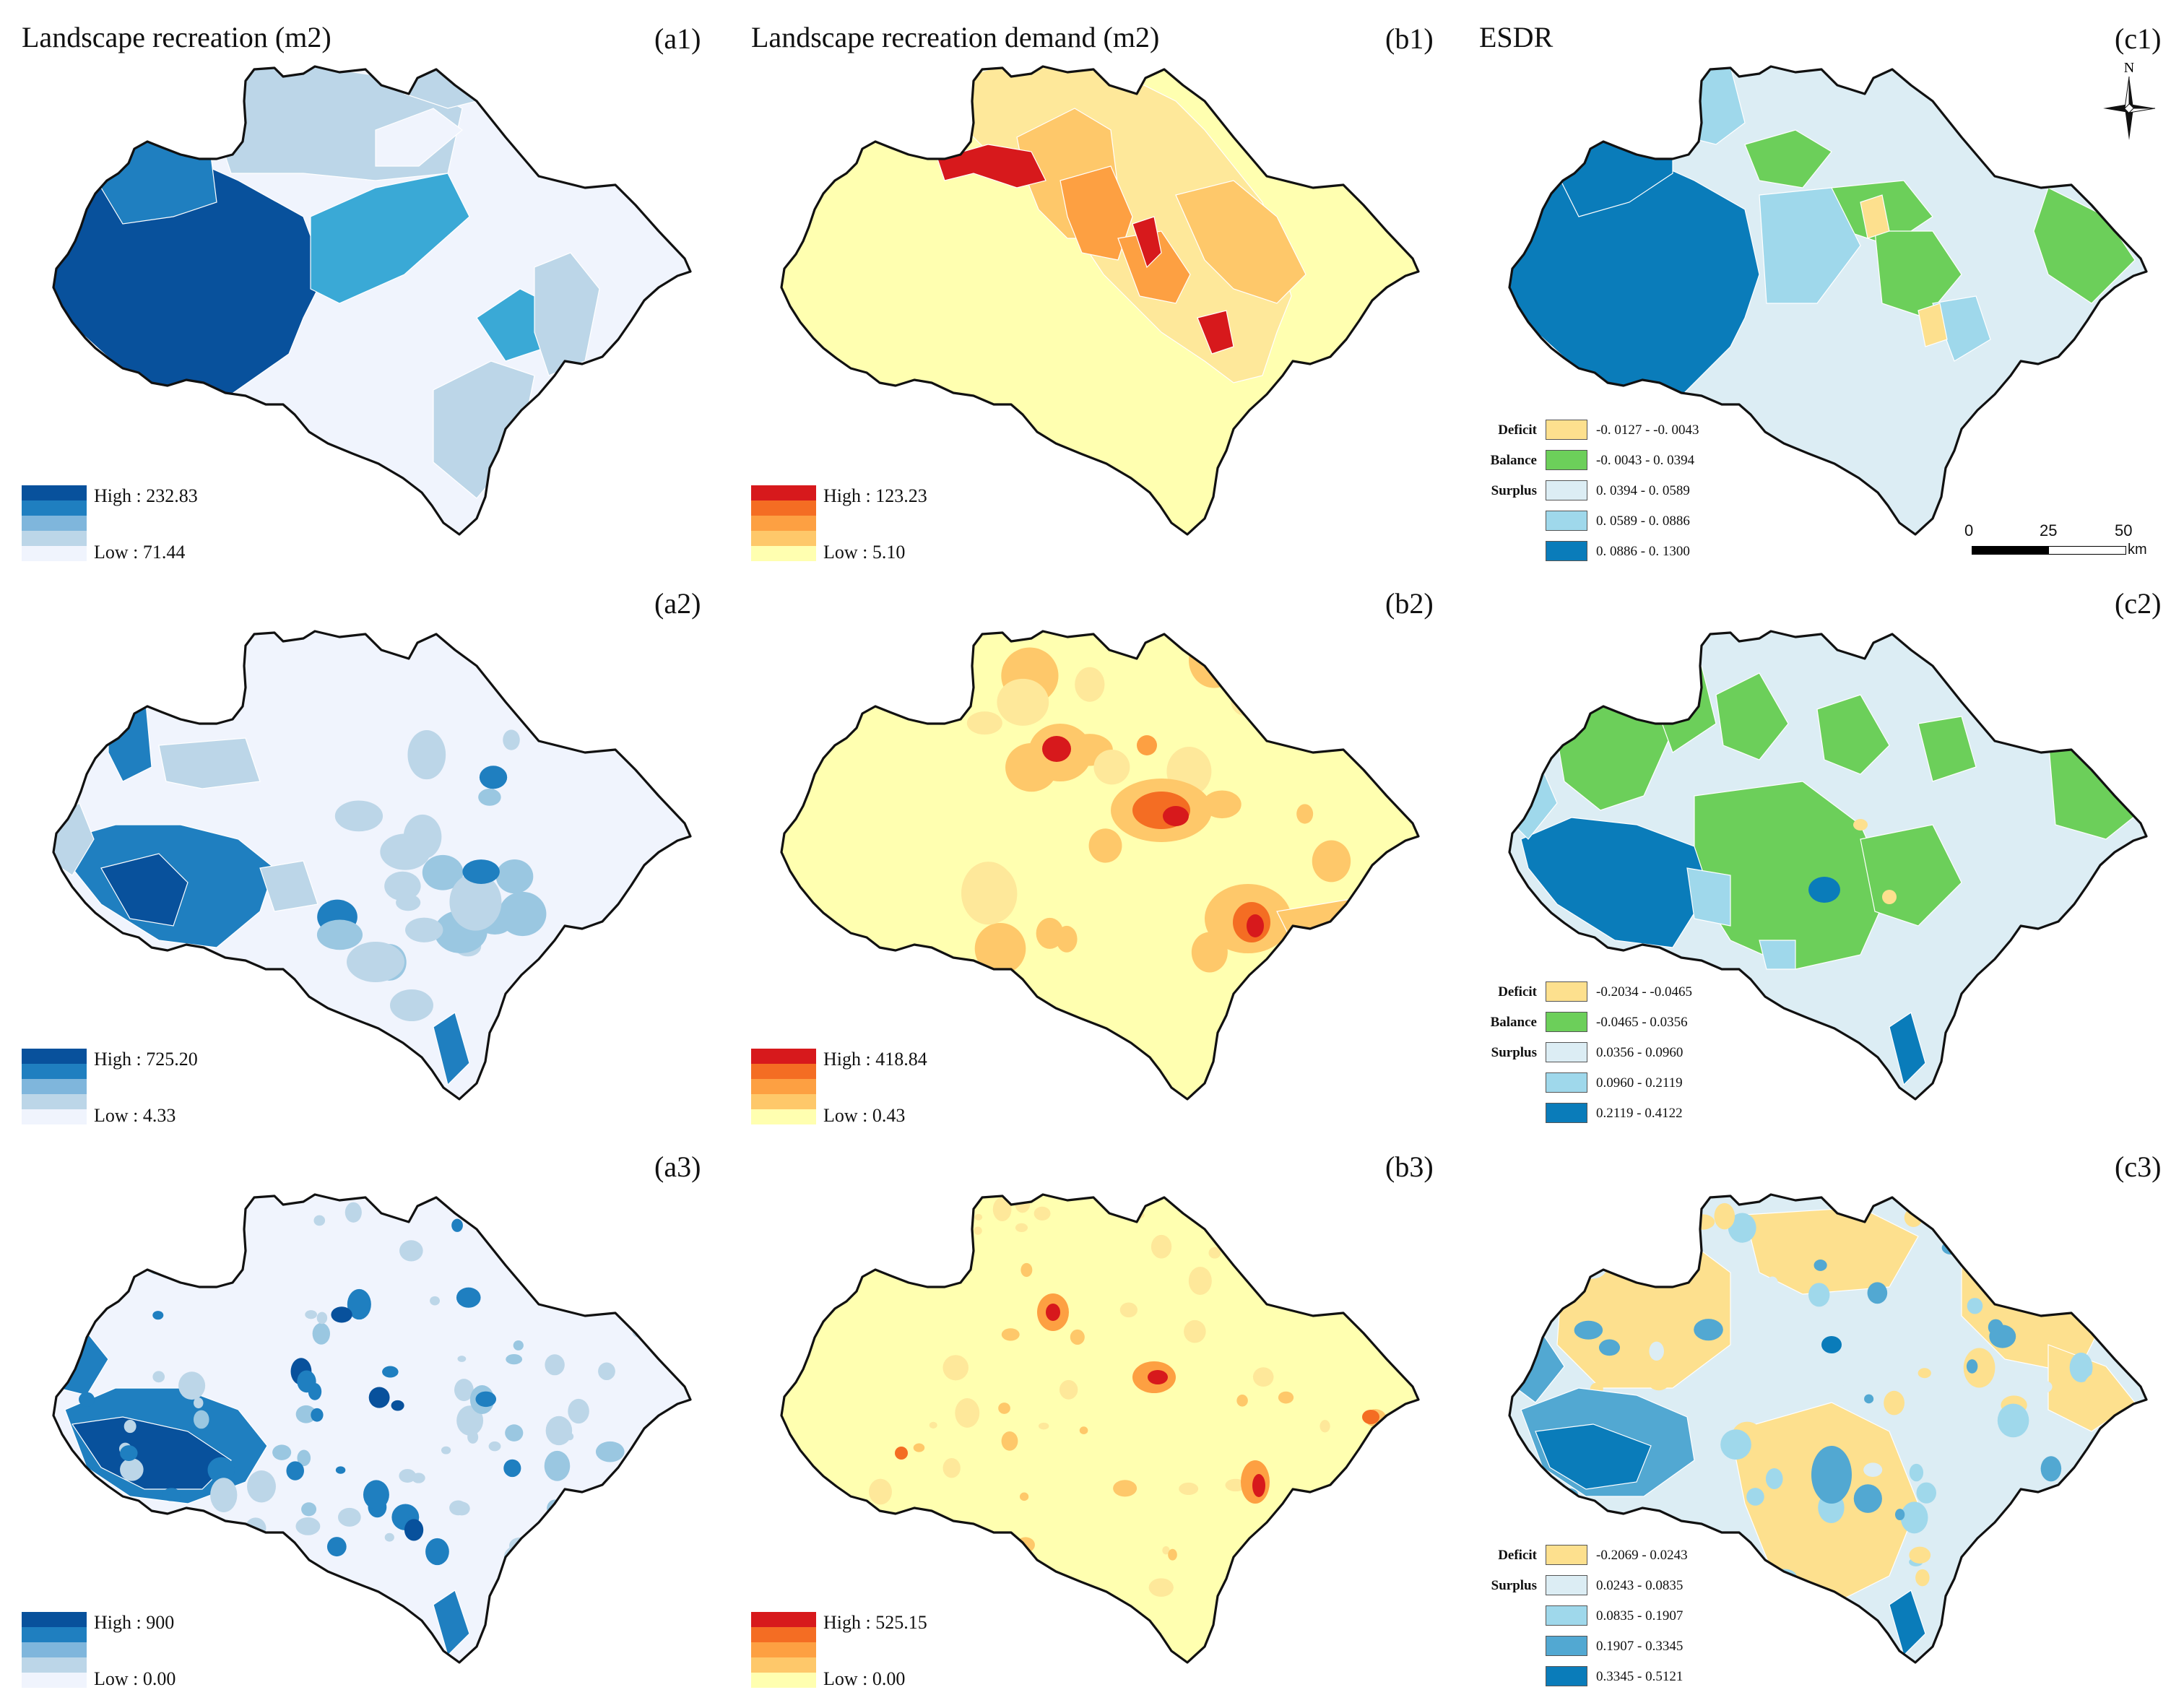  I want to click on legend-class-group: Deficit, so click(1517, 430).